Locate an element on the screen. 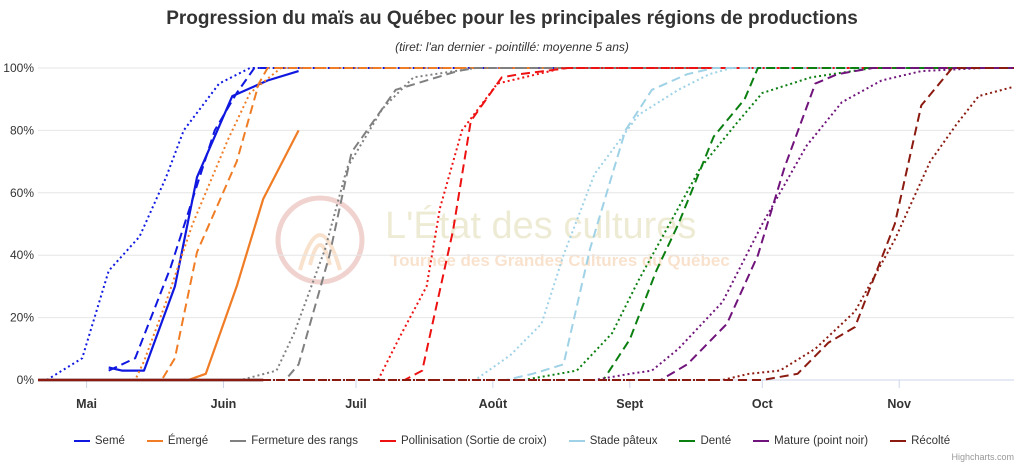 The image size is (1024, 468). x-tick-label: Août is located at coordinates (493, 404).